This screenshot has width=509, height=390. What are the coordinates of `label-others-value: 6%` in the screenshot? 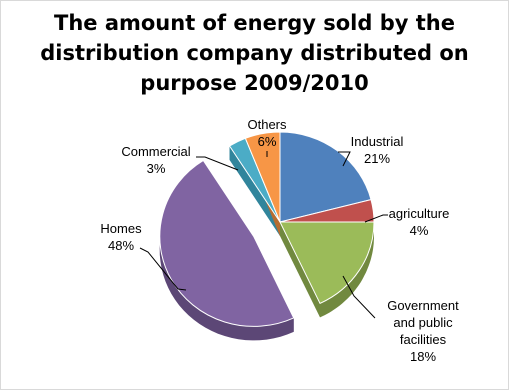 It's located at (267, 141).